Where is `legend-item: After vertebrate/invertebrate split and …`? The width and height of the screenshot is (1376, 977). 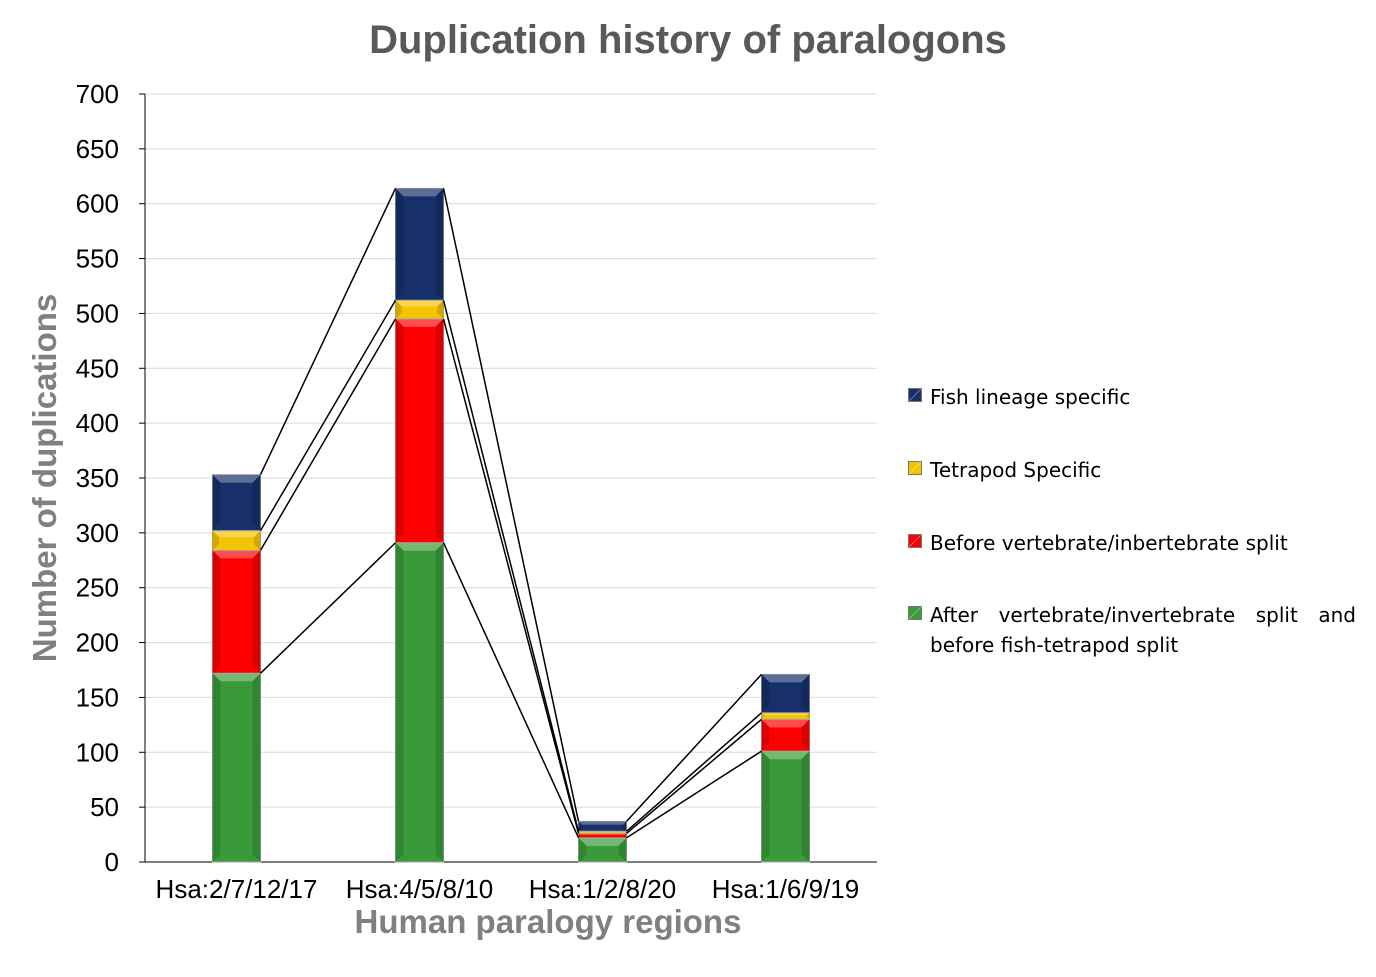 legend-item: After vertebrate/invertebrate split and … is located at coordinates (1132, 630).